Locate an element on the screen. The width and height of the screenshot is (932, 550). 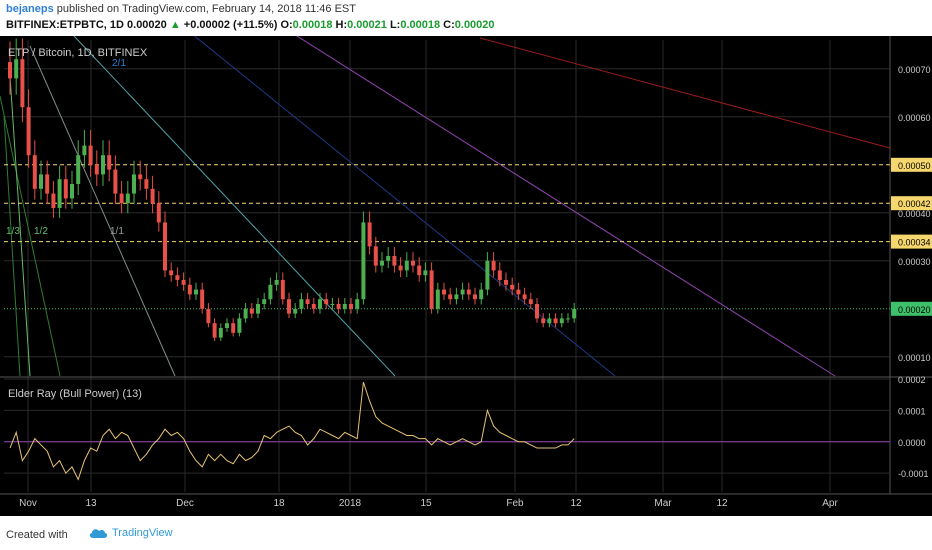
brand-link: TradingView is located at coordinates (130, 533).